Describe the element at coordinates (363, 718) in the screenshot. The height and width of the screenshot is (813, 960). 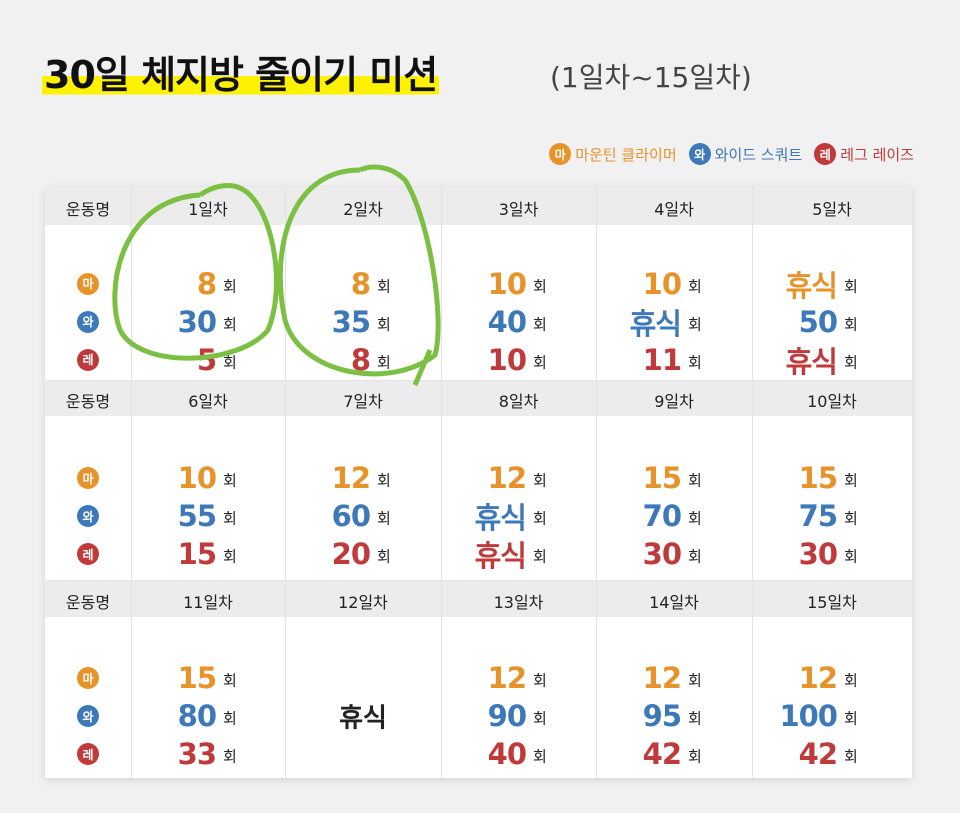
I see `rest-day: 휴식` at that location.